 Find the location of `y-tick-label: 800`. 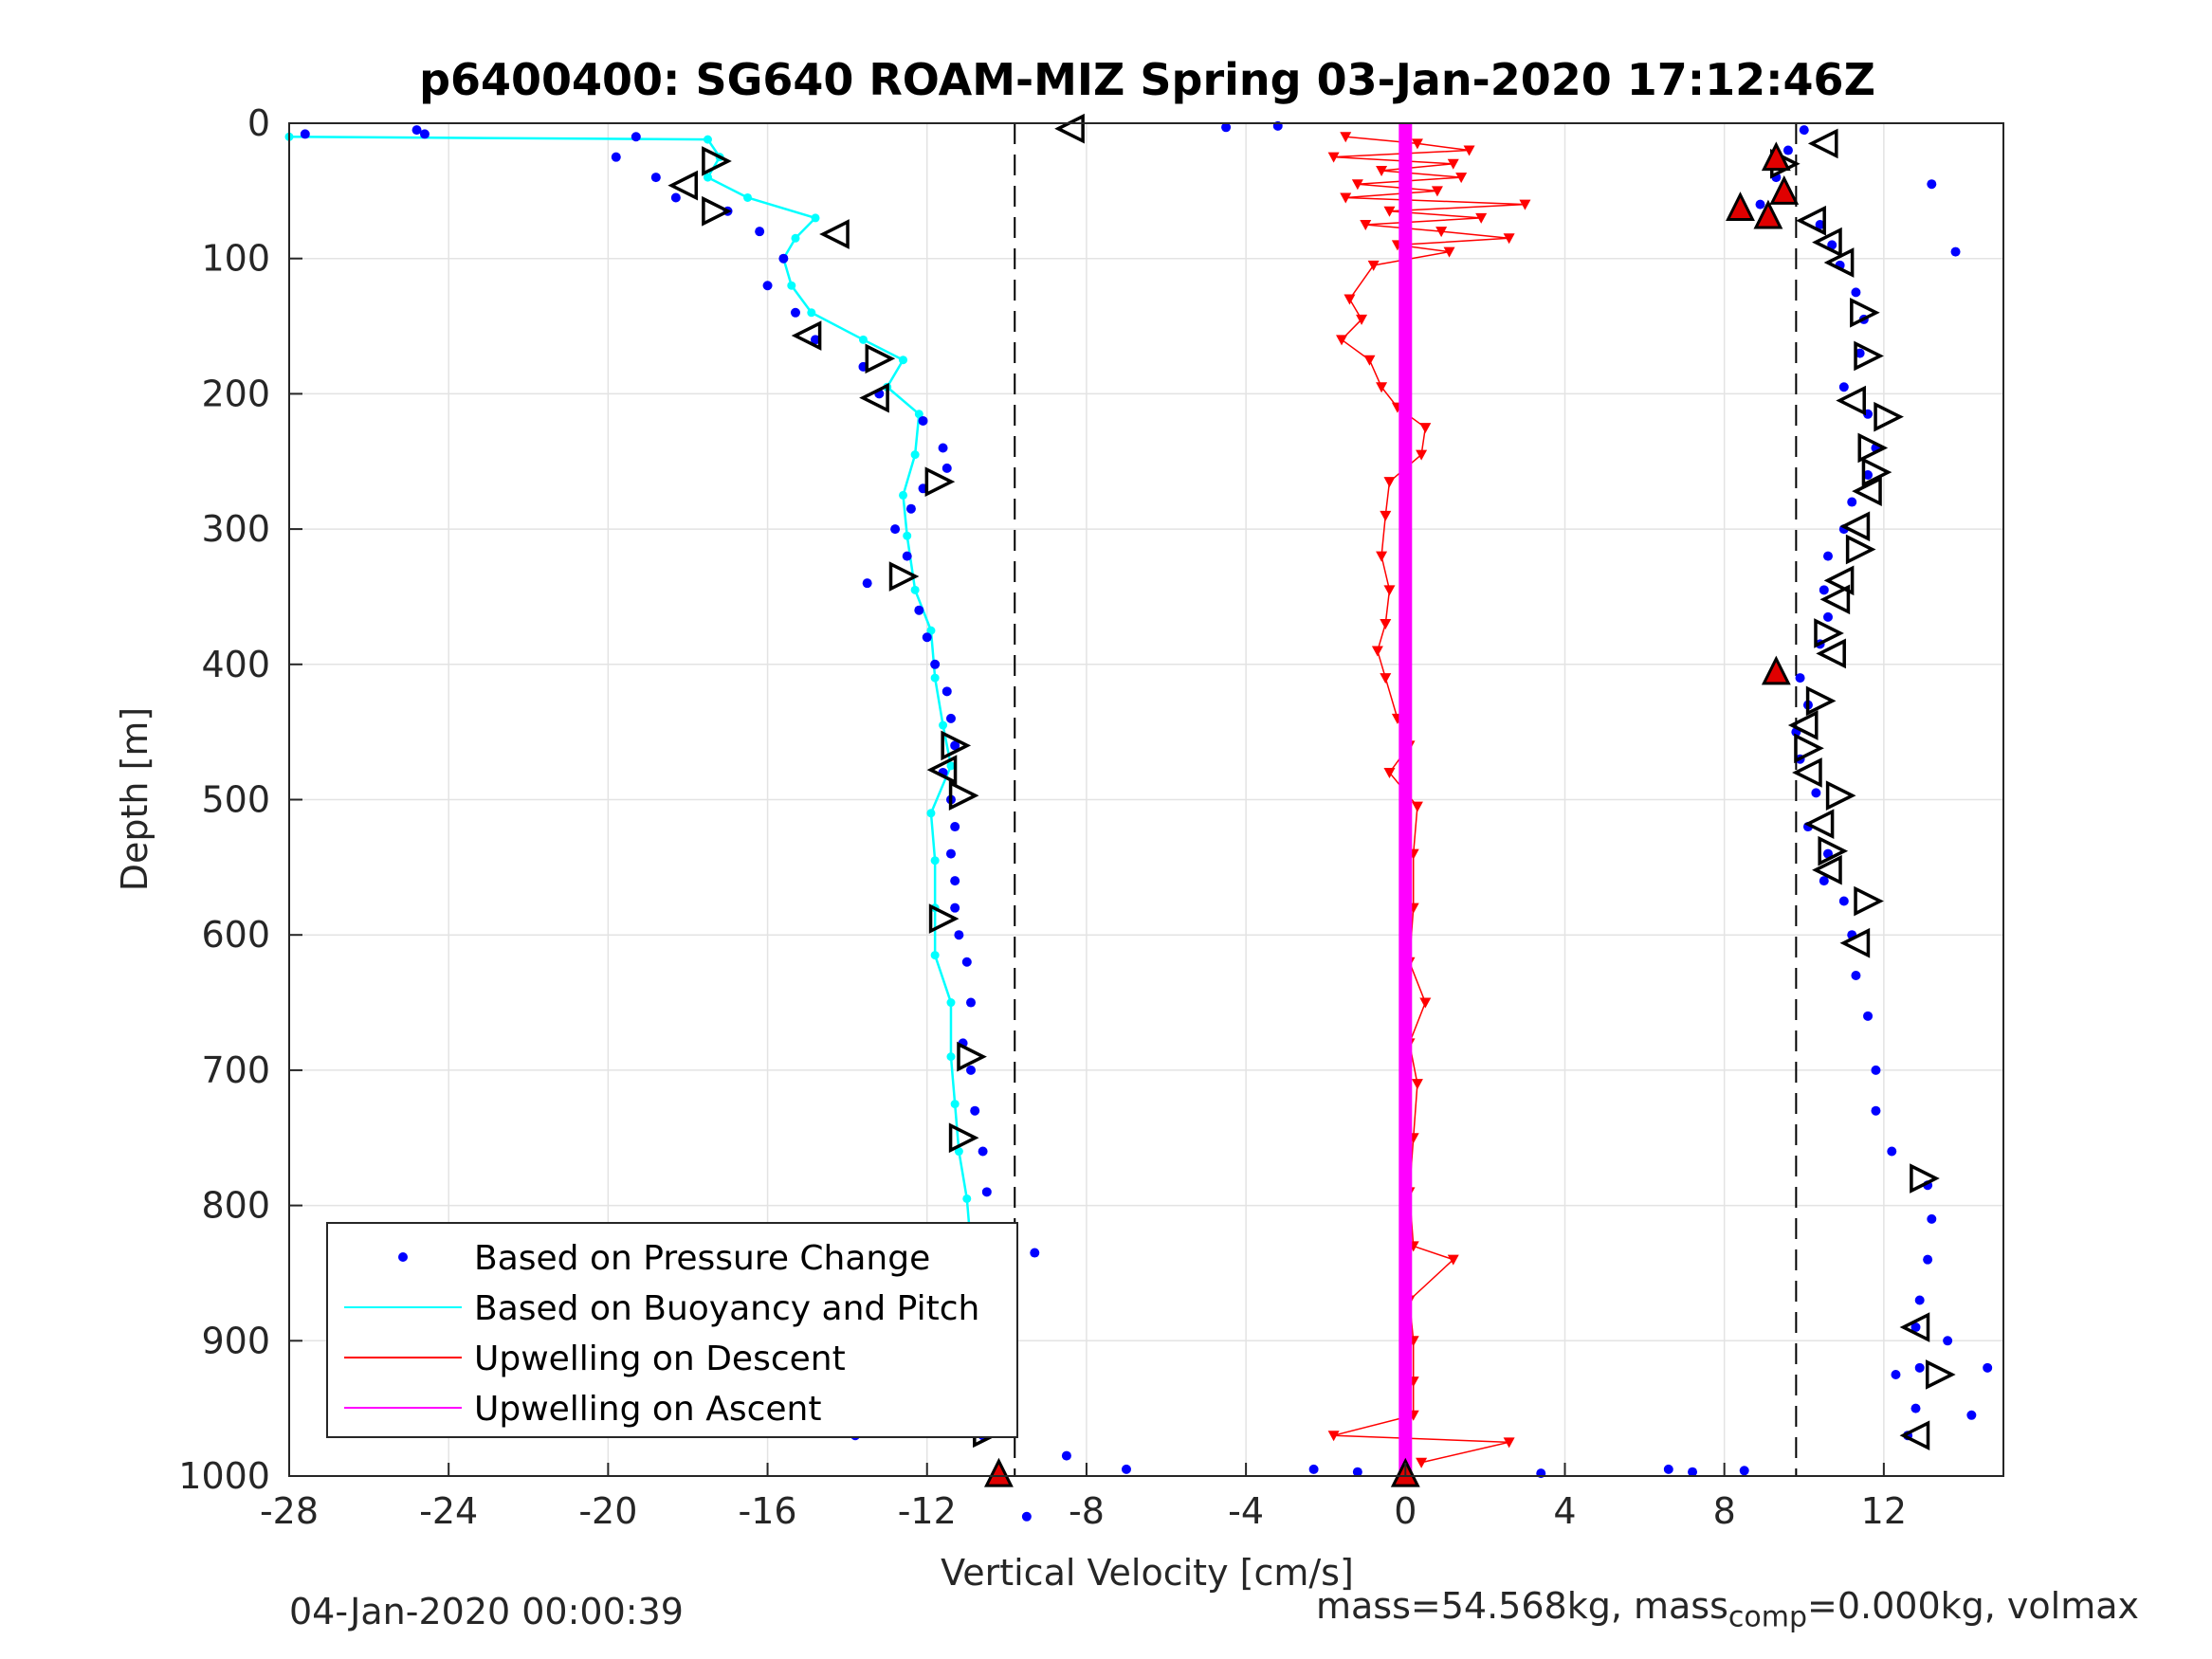

y-tick-label: 800 is located at coordinates (235, 1206).